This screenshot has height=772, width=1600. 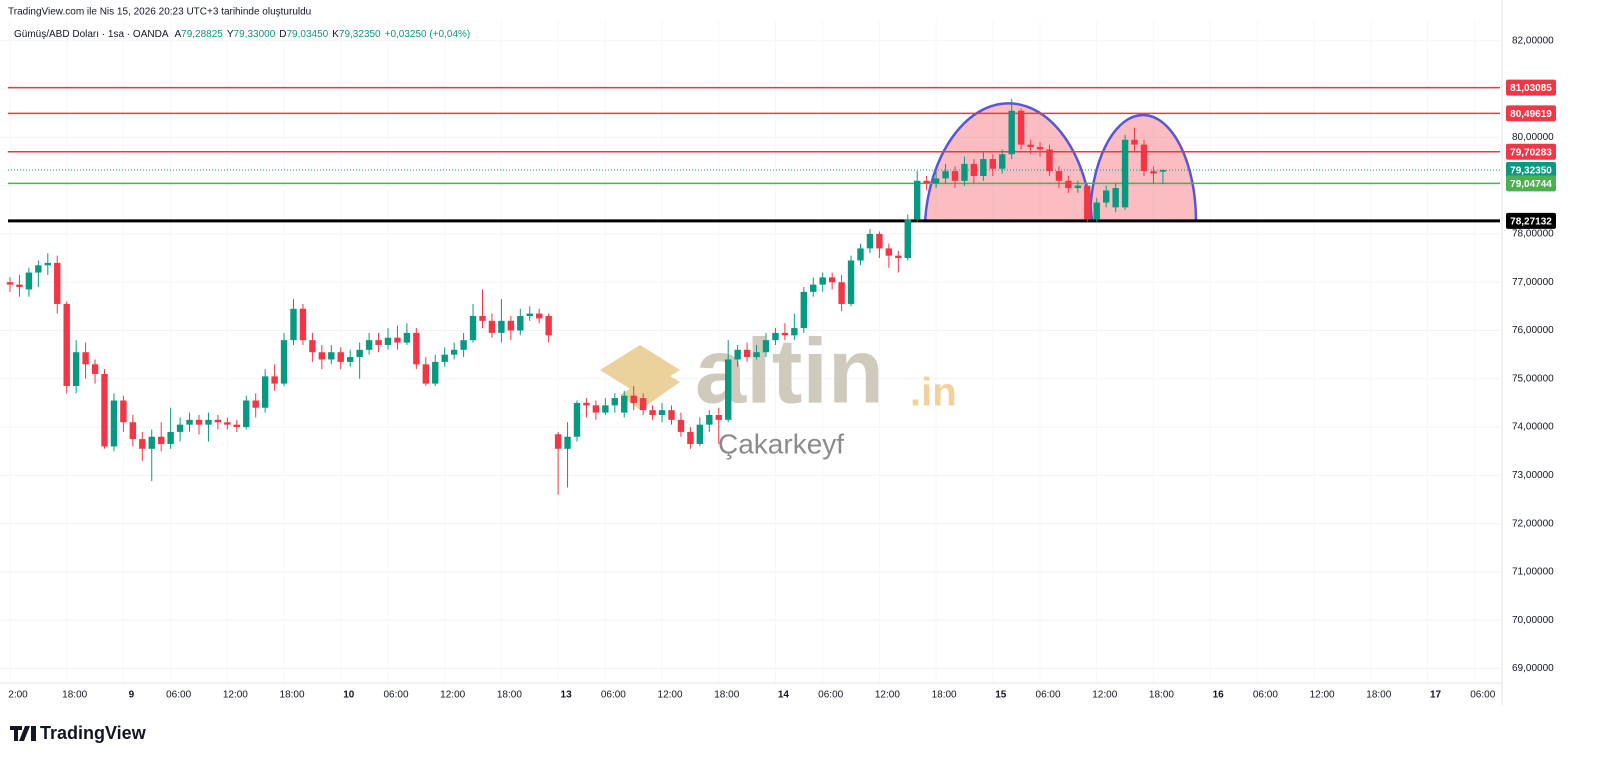 What do you see at coordinates (91, 34) in the screenshot?
I see `legend-symbol: Gümüş/ABD Doları · 1sa · OANDA` at bounding box center [91, 34].